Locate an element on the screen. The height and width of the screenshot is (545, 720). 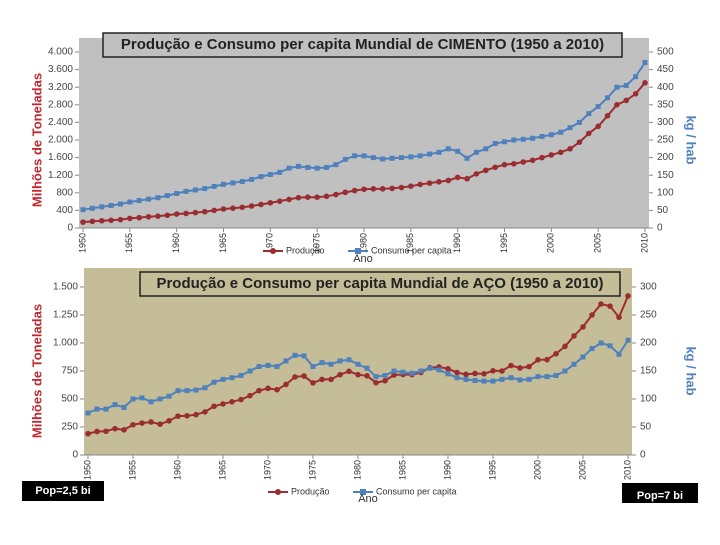
legend-marker is located at coordinates (273, 251).